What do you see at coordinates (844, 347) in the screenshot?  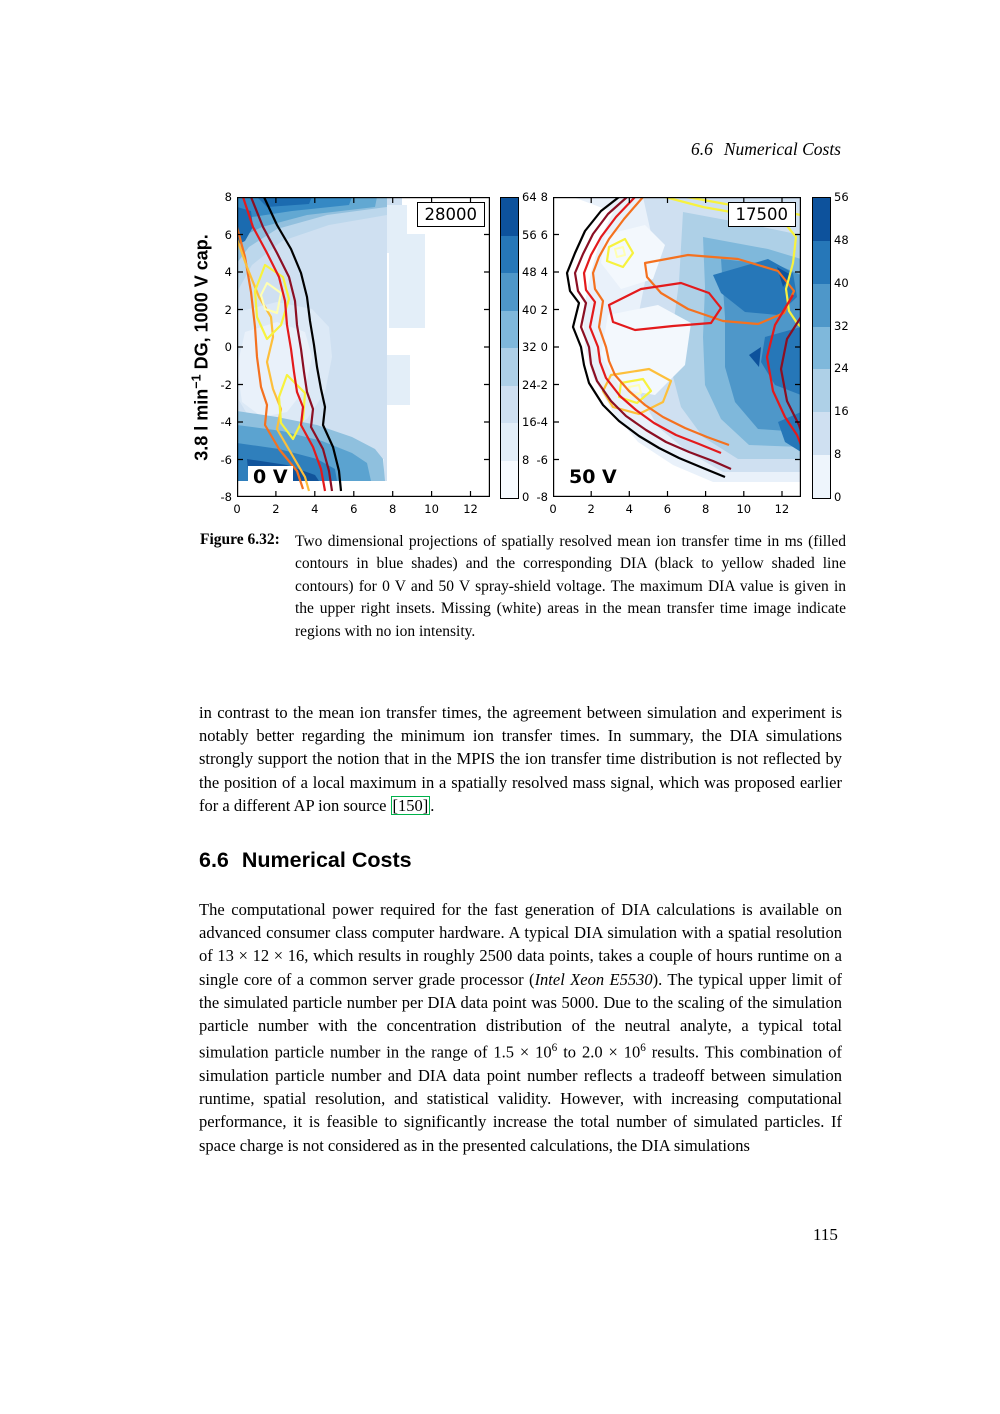 I see `colorbar-ticks-50v: 56 48 40 32 24 16 8 0` at bounding box center [844, 347].